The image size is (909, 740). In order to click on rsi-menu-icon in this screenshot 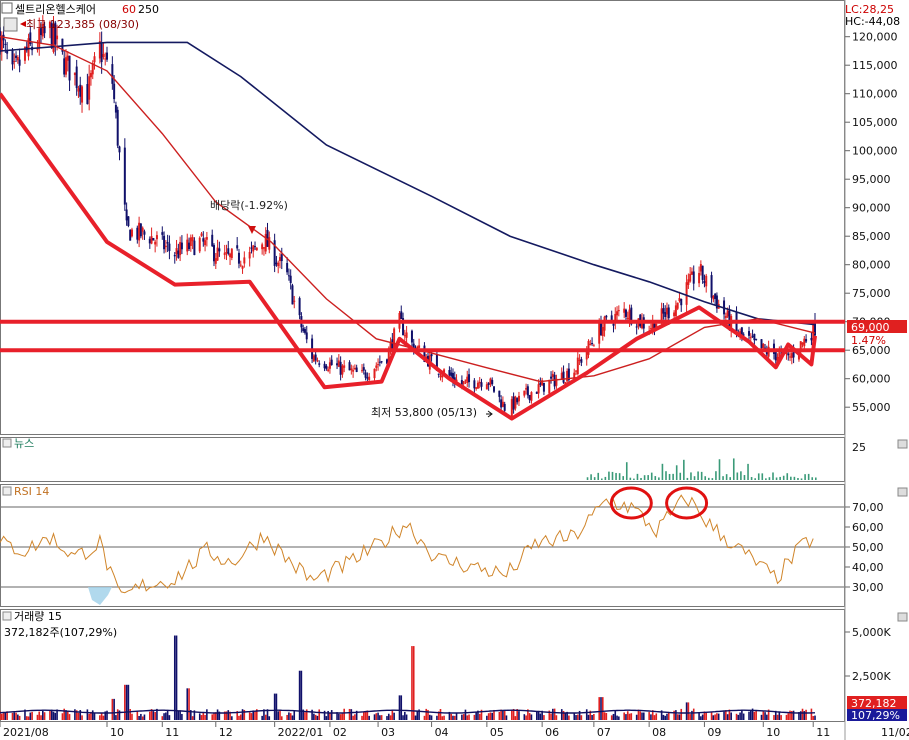, I will do `click(7, 491)`.